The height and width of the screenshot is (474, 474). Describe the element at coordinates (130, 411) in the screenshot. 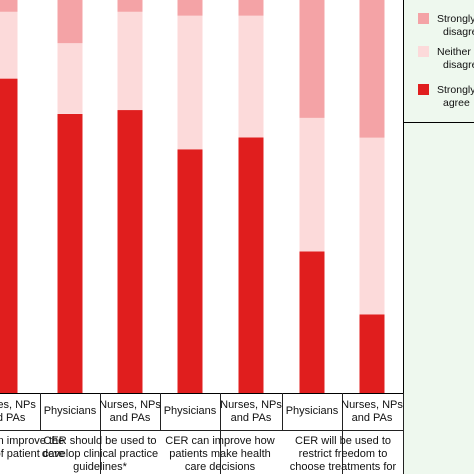

I see `category-label-2: Nurses, NPs and PAs` at that location.